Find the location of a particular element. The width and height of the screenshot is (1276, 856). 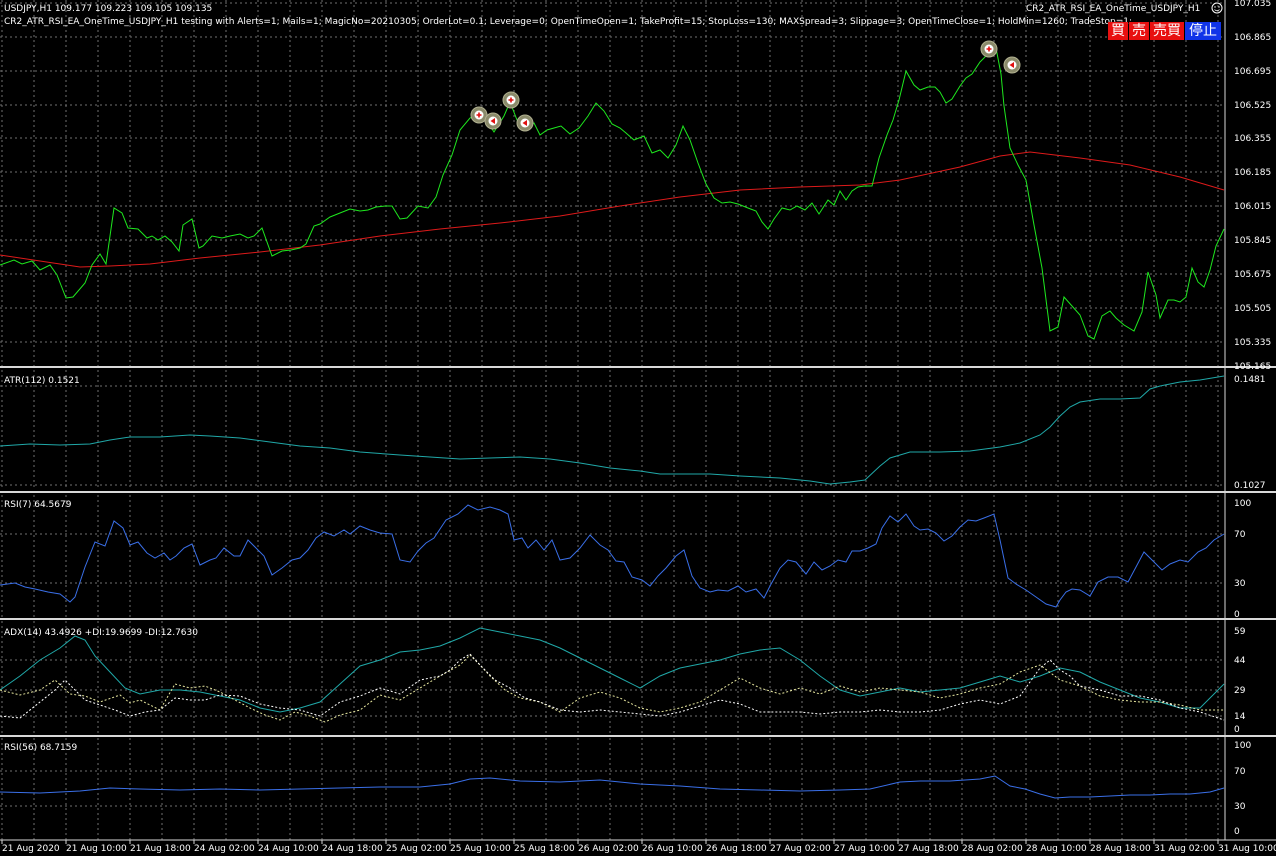

indicator-scale-label: 44 is located at coordinates (1240, 661).